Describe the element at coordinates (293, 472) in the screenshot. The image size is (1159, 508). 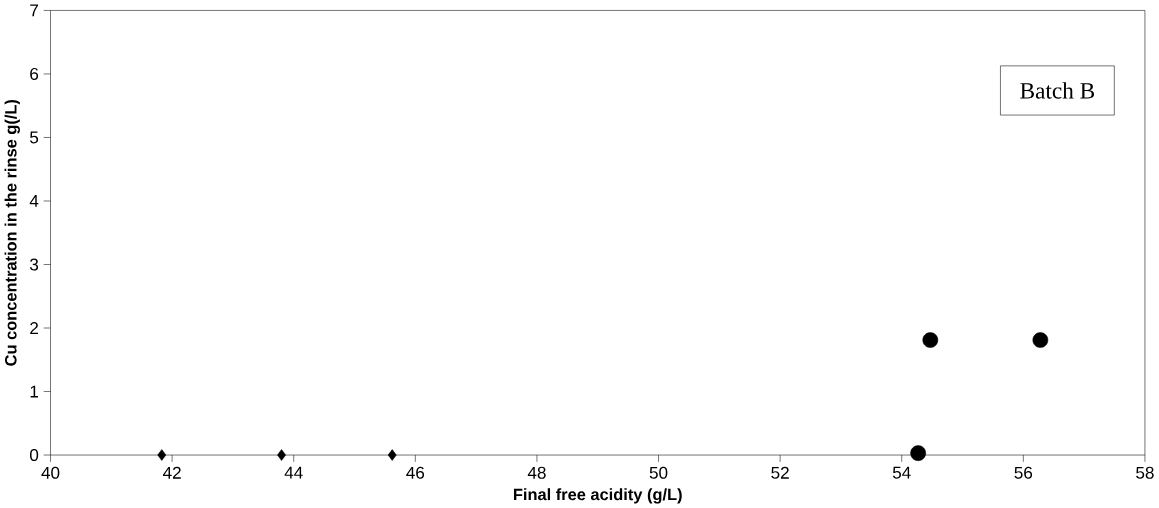
I see `x-tick-label: 44` at that location.